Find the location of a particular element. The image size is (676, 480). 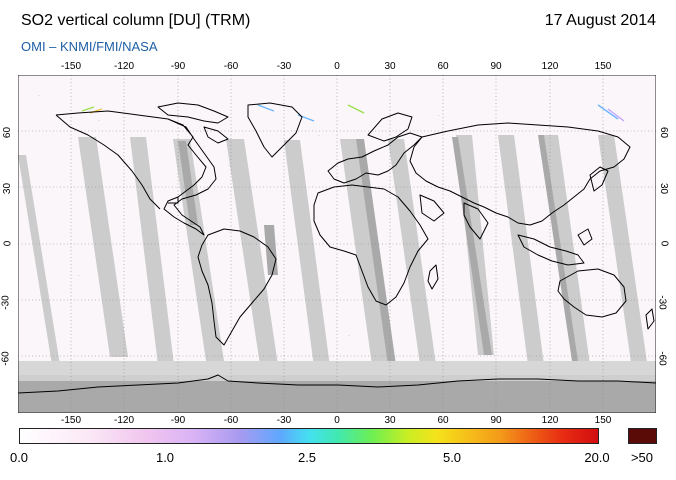

coast-australia is located at coordinates (592, 293).